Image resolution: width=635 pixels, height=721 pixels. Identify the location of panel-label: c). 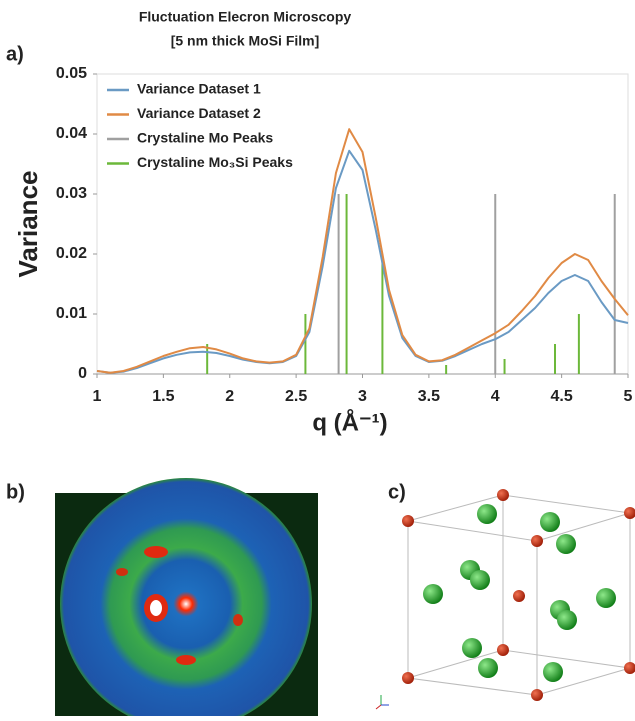
(397, 492).